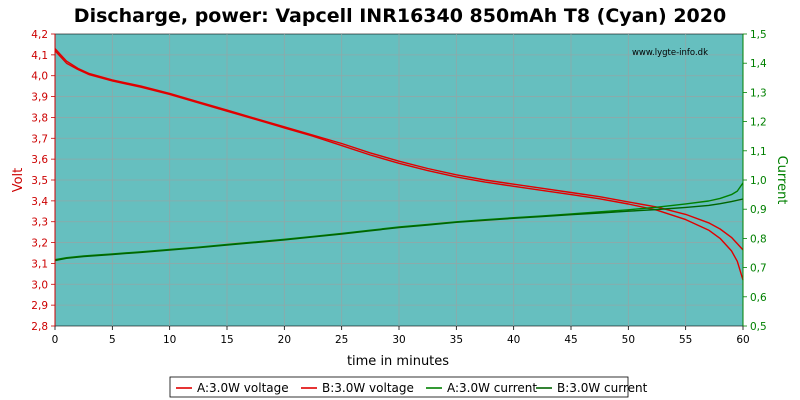 This screenshot has width=800, height=400. What do you see at coordinates (39, 285) in the screenshot?
I see `y-left-tick-label: 3,0` at bounding box center [39, 285].